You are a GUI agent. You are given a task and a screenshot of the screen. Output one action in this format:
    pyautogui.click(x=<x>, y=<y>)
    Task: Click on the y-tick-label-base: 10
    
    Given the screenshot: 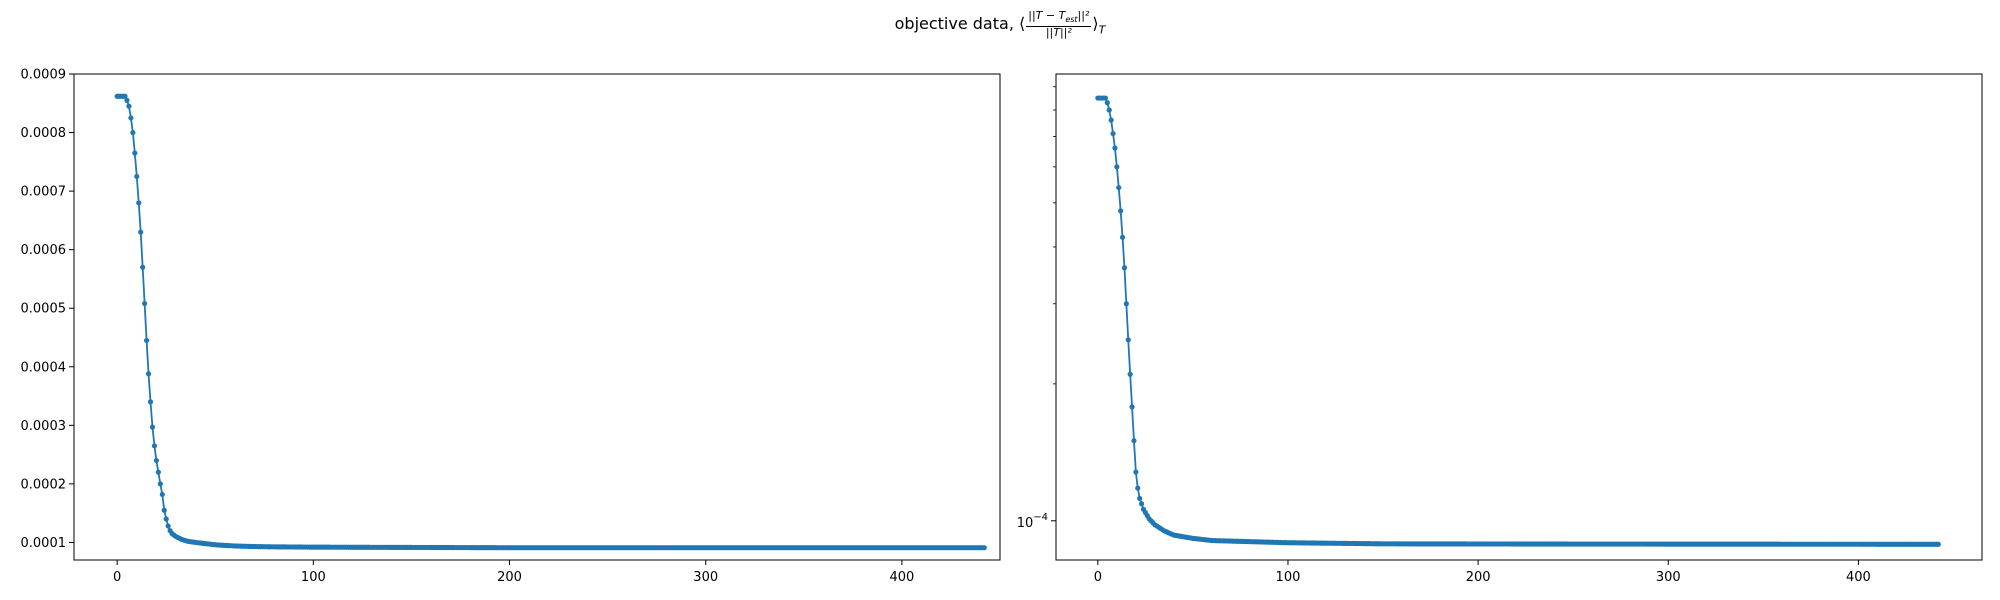 What is the action you would take?
    pyautogui.click(x=1025, y=523)
    